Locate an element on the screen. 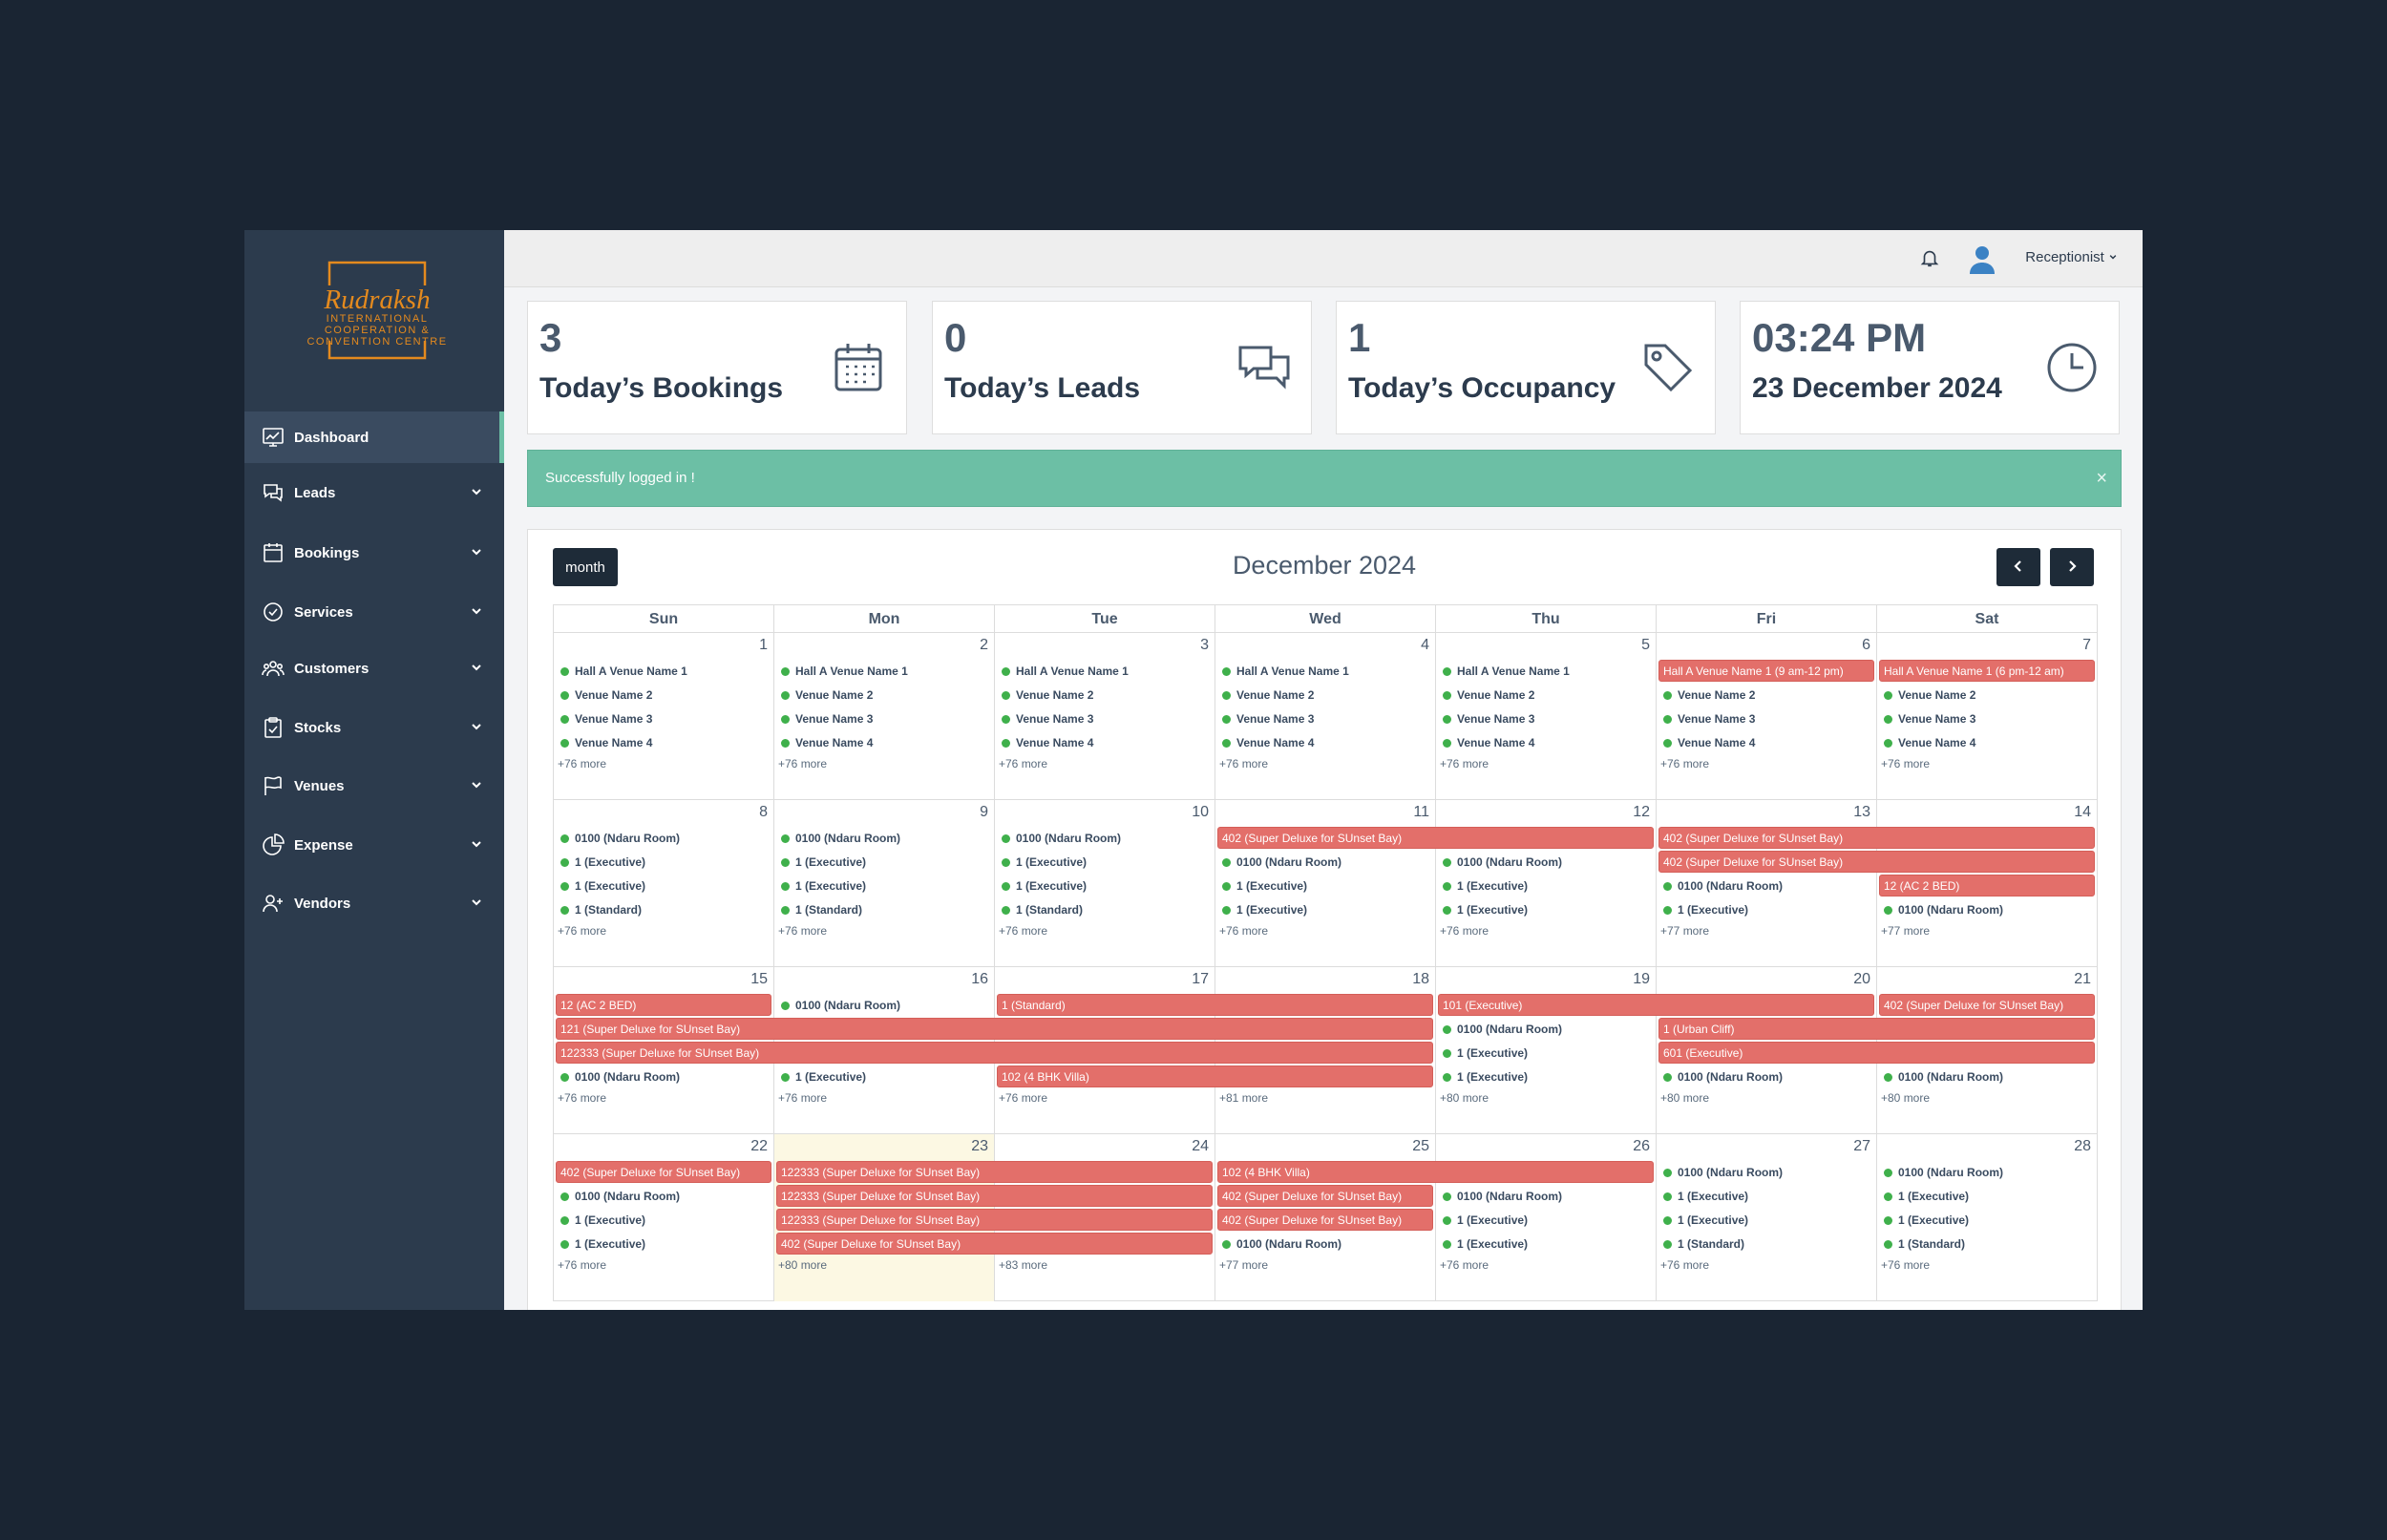 This screenshot has height=1540, width=2387. day-number: 1 is located at coordinates (763, 645).